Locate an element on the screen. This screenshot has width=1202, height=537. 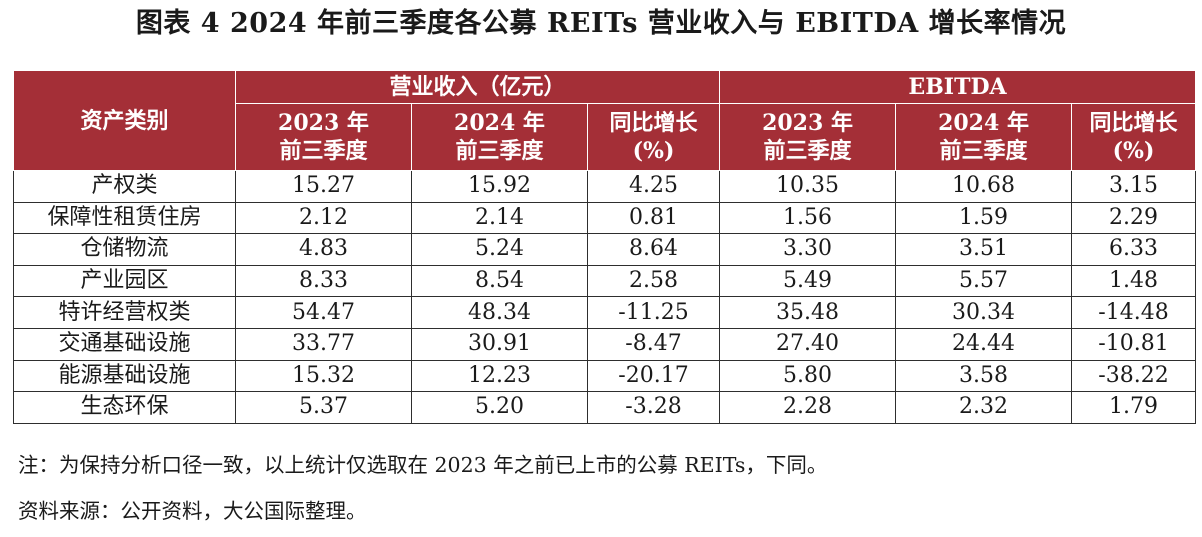
cell-ebitda-growth: -10.81 is located at coordinates (1134, 344).